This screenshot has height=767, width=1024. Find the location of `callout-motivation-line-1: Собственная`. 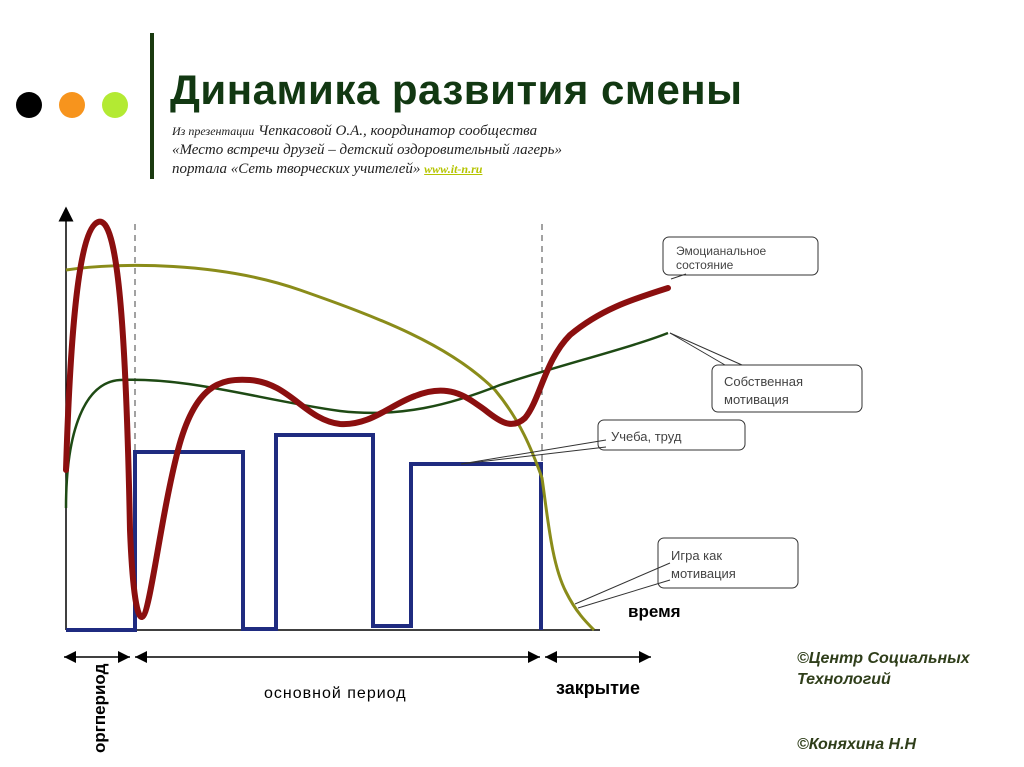

callout-motivation-line-1: Собственная is located at coordinates (763, 381).